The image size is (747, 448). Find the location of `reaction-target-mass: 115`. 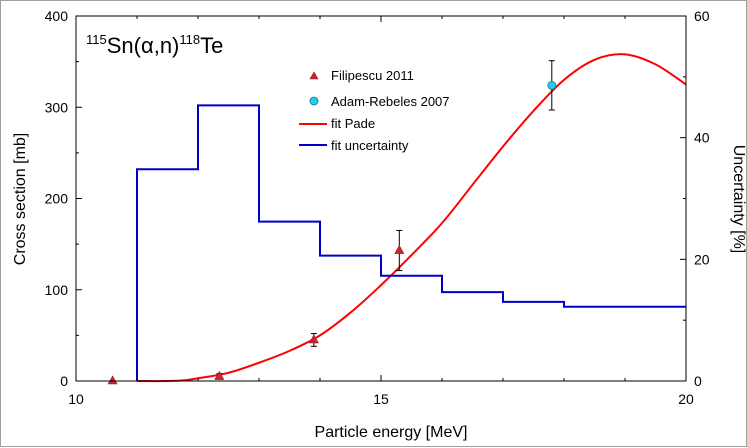

reaction-target-mass: 115 is located at coordinates (96, 39).